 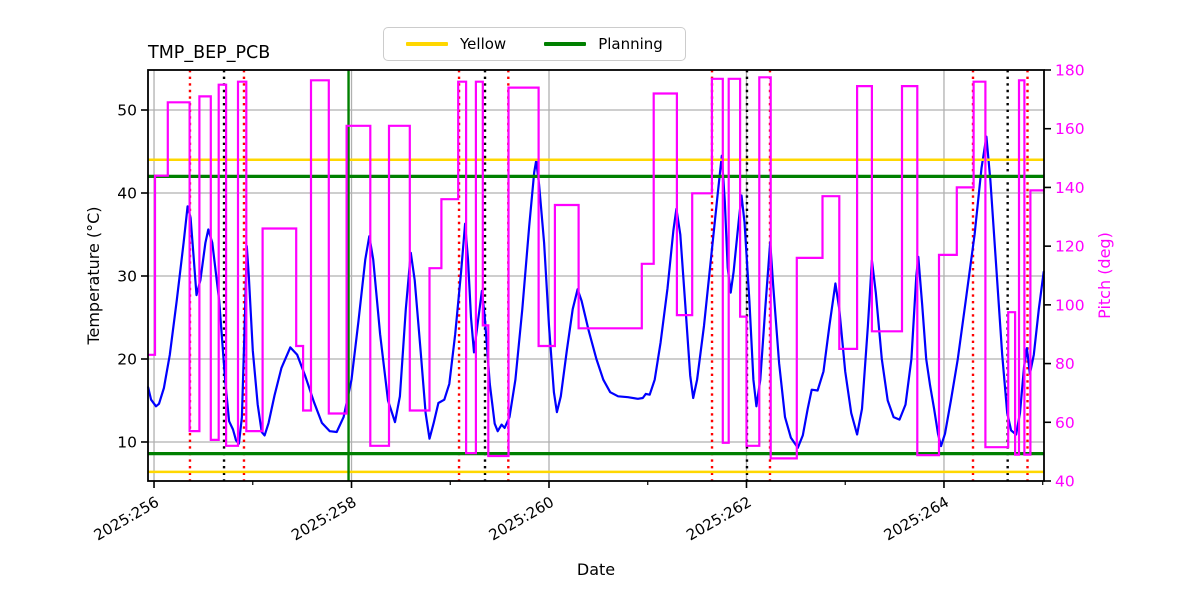 I want to click on planning-line-swatch, so click(x=565, y=44).